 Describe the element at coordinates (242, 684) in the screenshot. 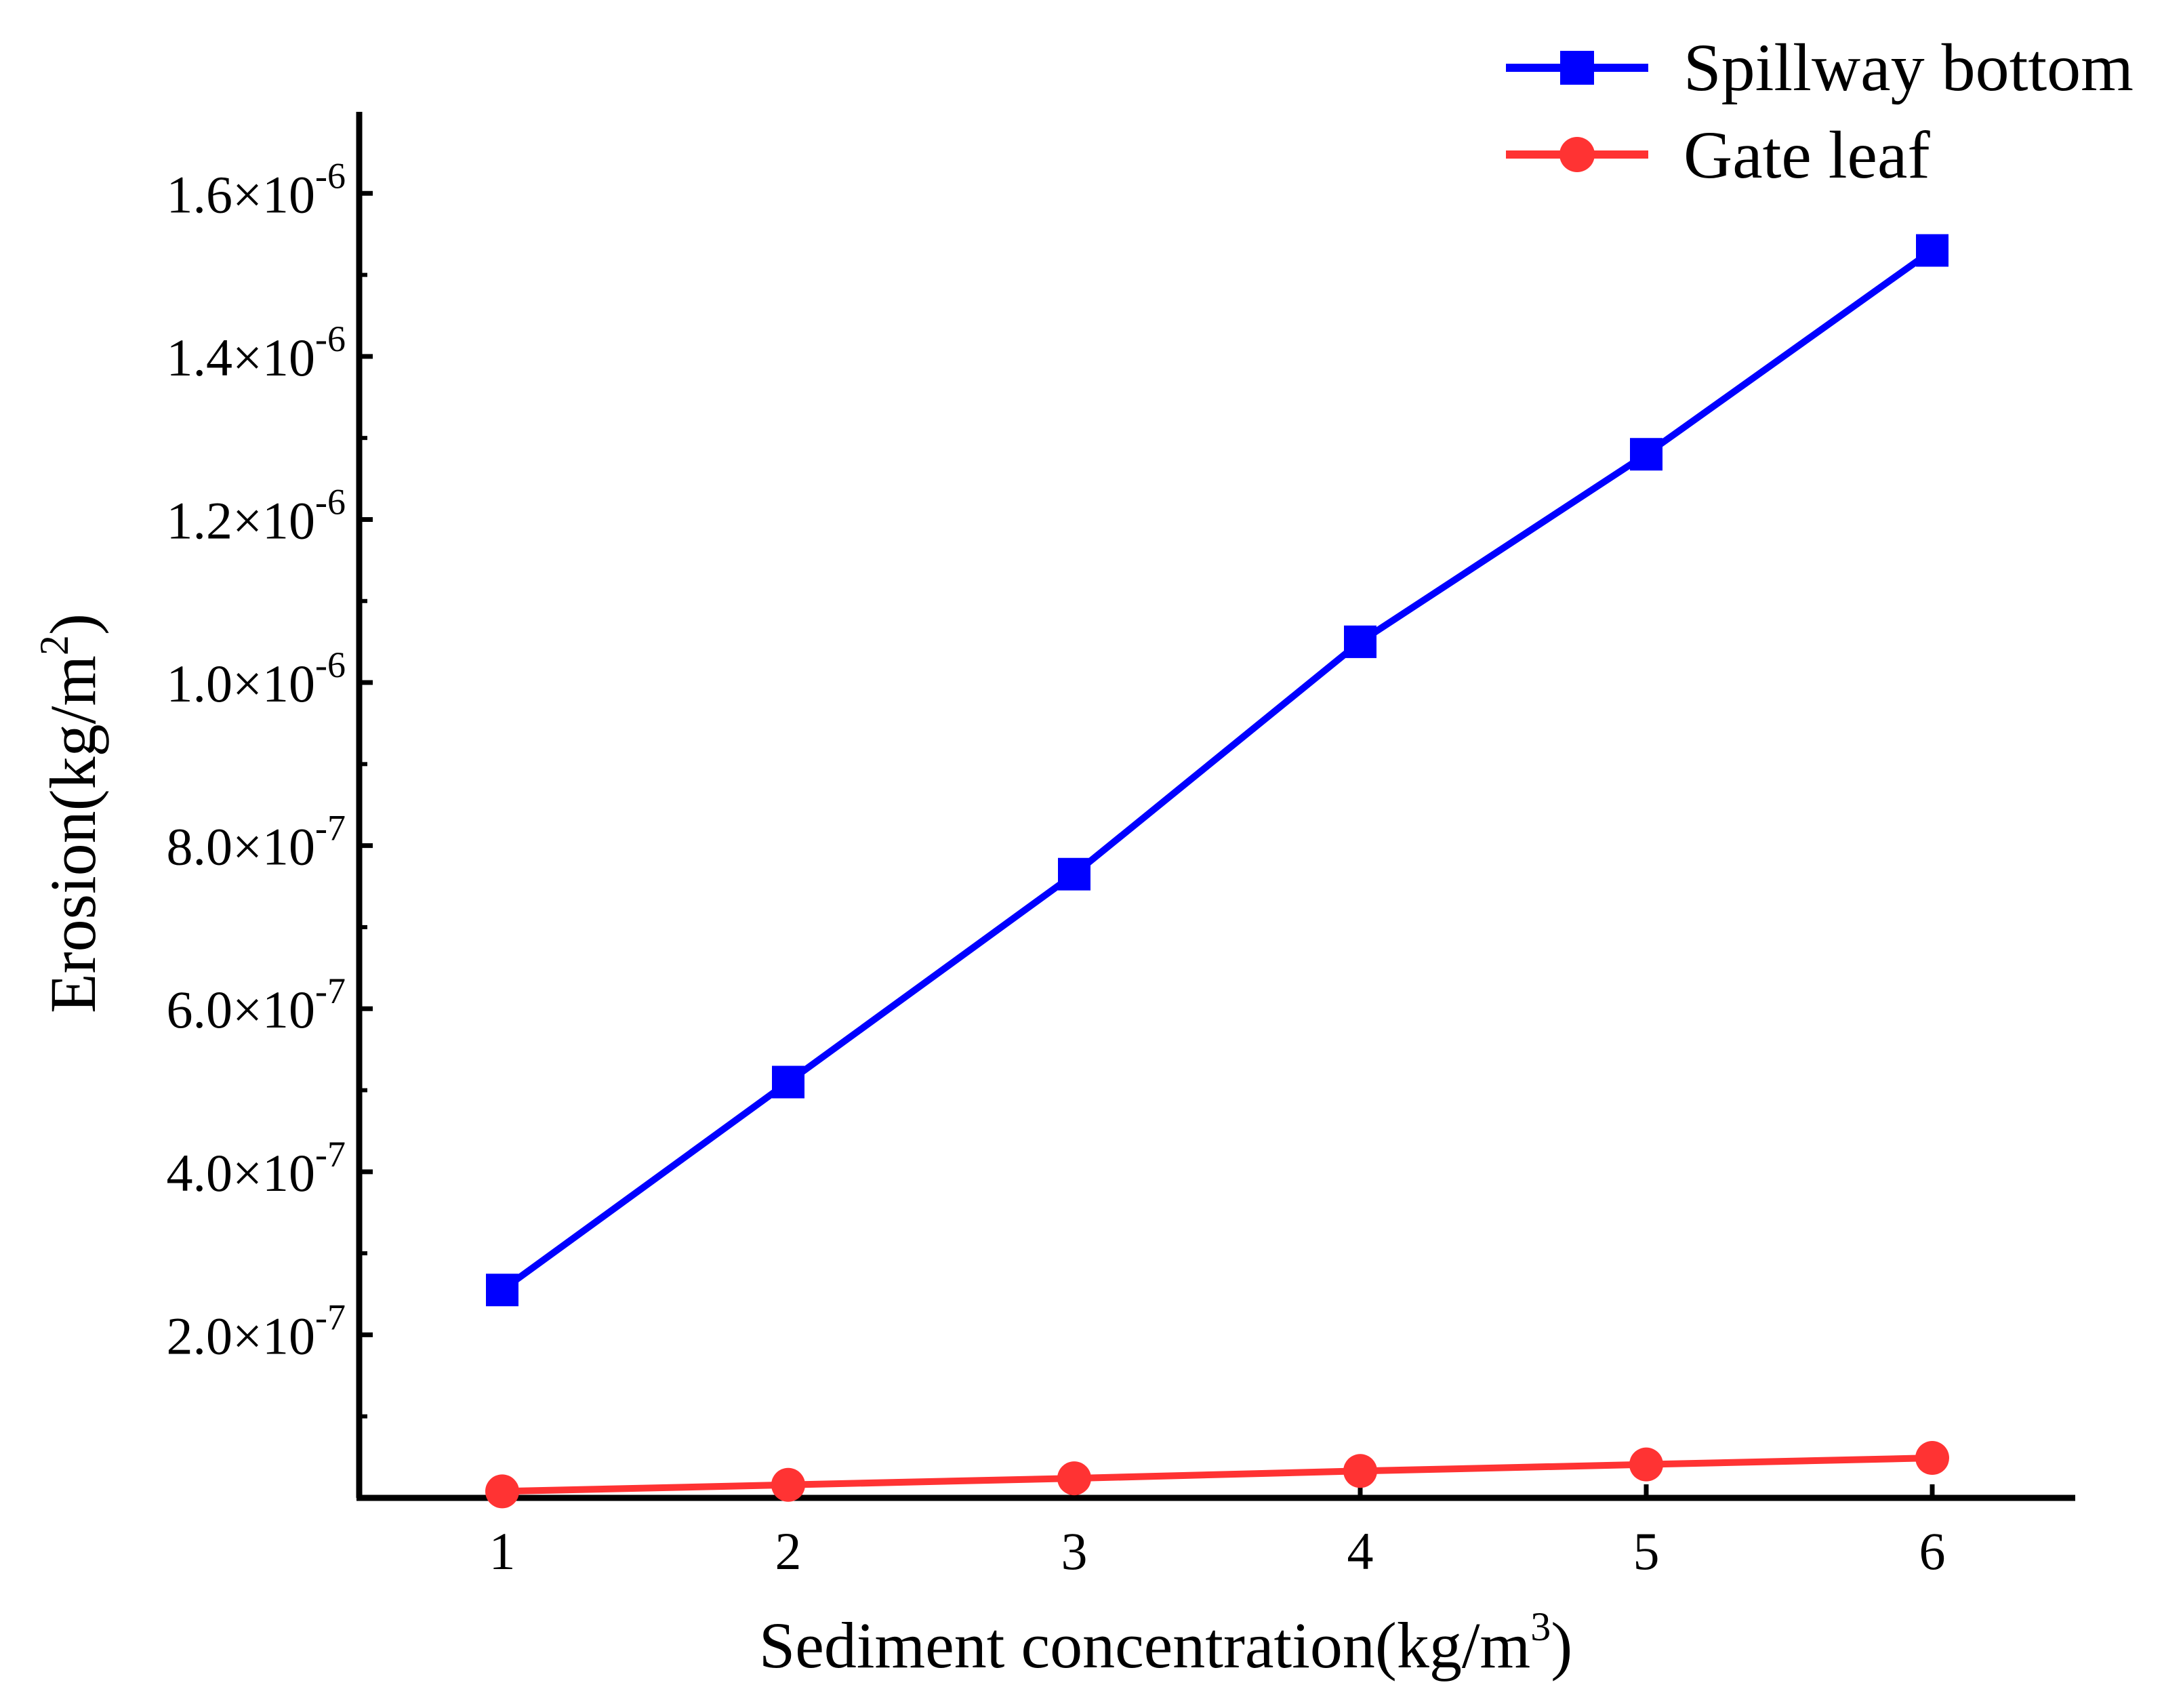

I see `y-tick-label-mantissa-4: 1.0×10` at that location.